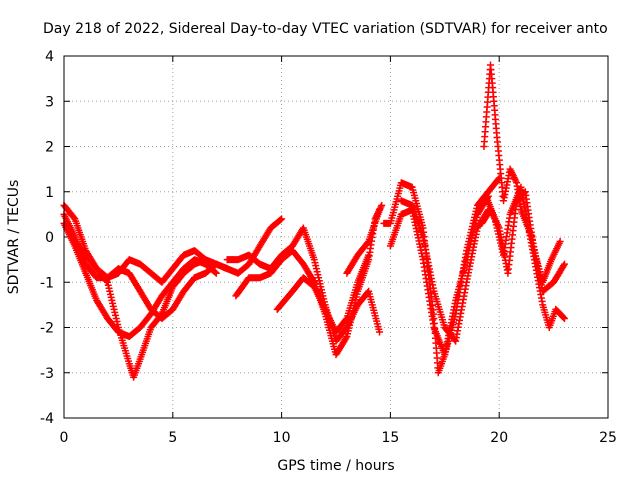 This screenshot has height=480, width=640. What do you see at coordinates (499, 438) in the screenshot?
I see `x-tick-label: 20` at bounding box center [499, 438].